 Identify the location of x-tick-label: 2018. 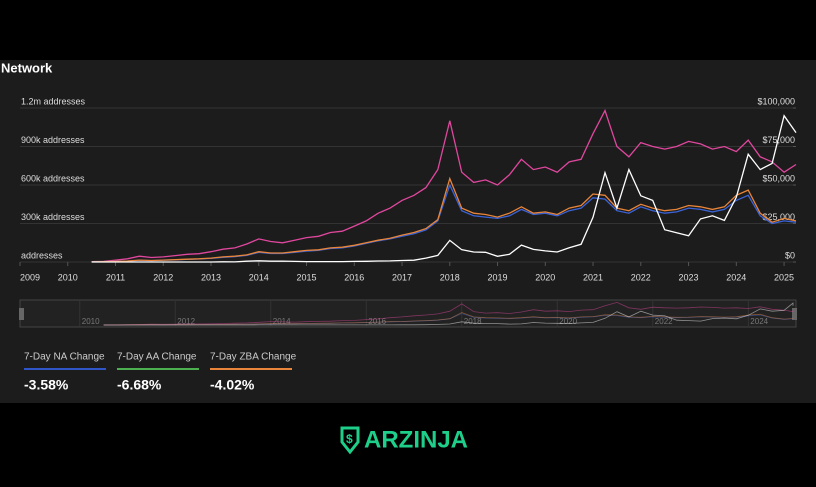
(450, 277).